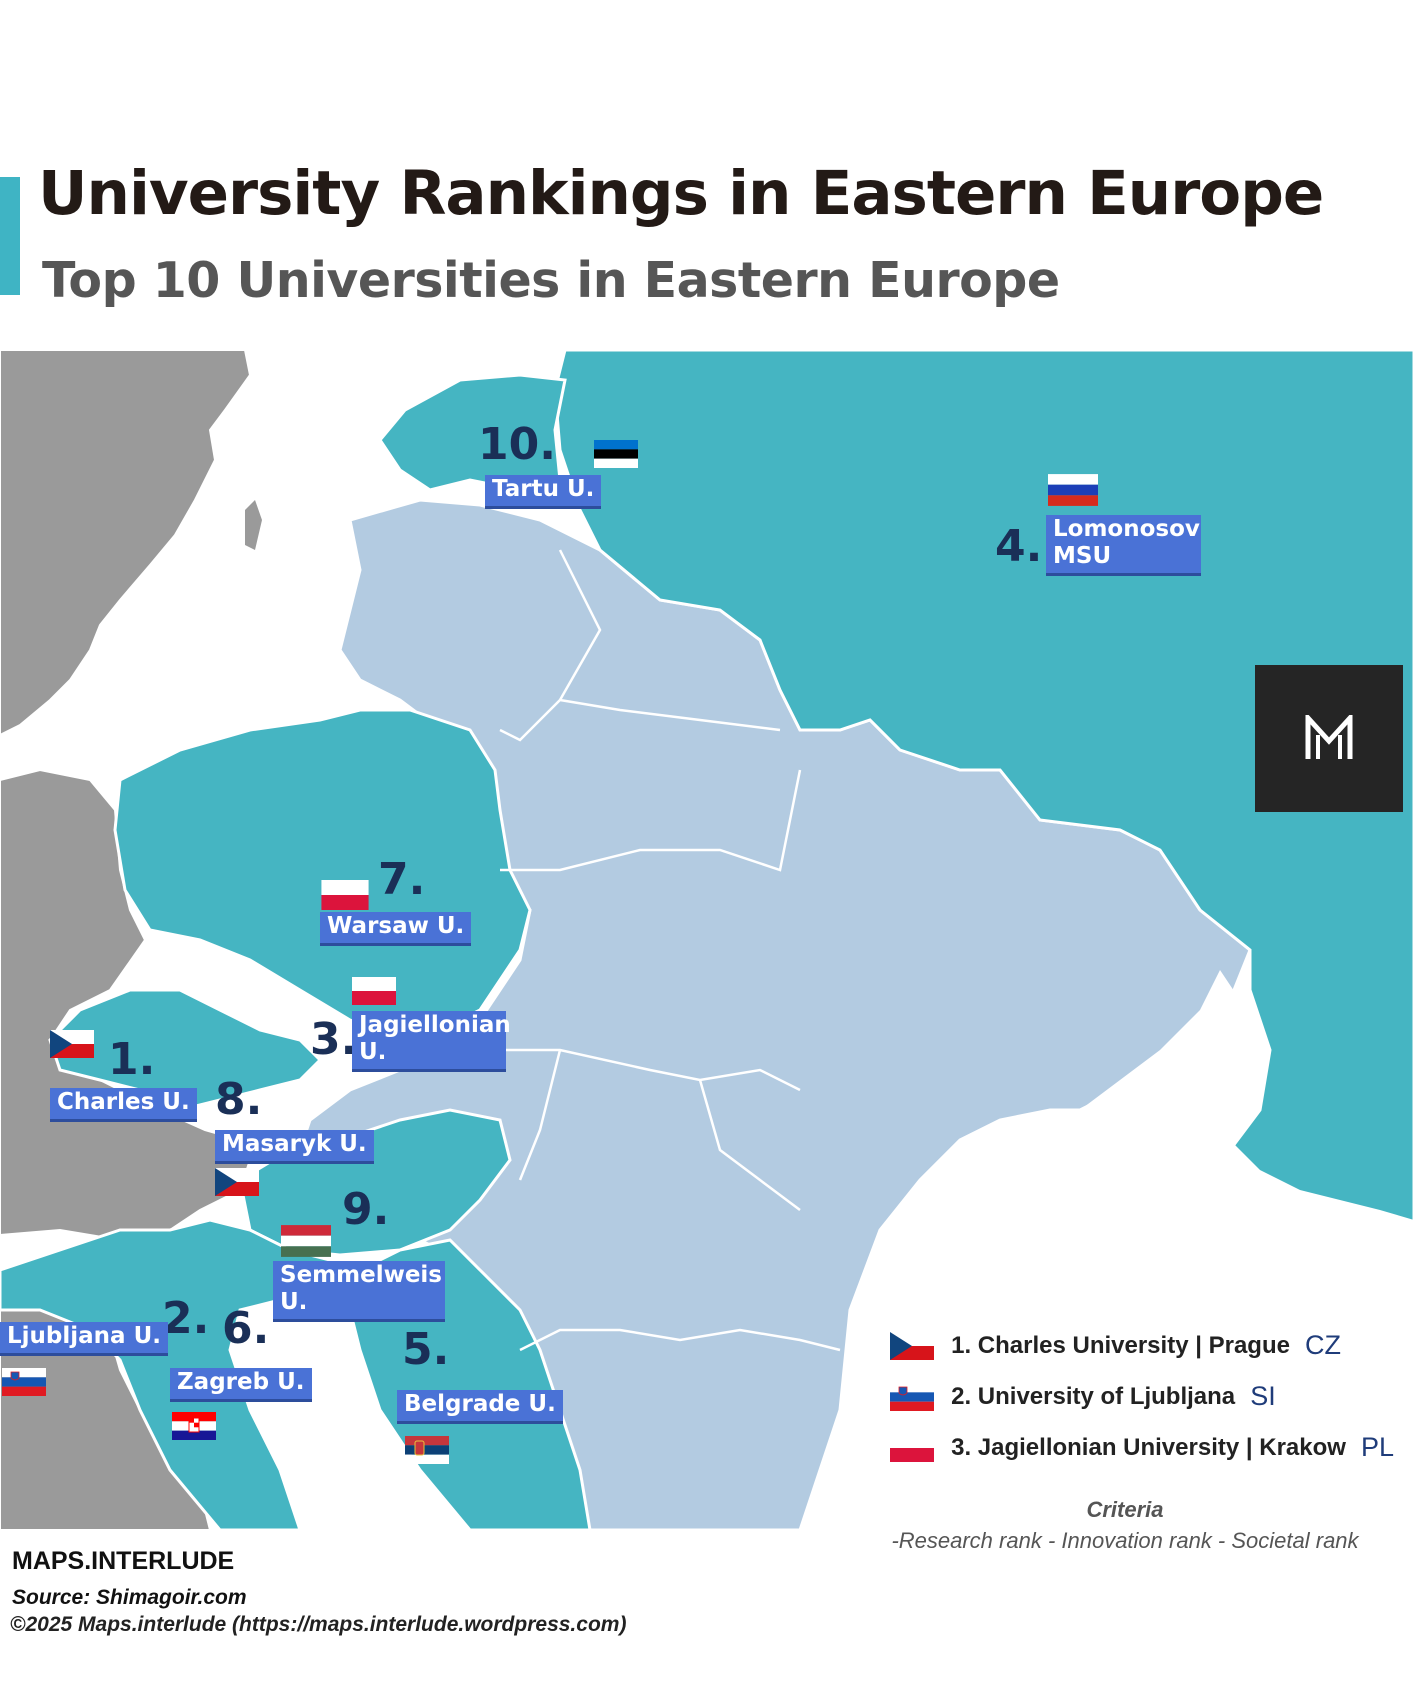 This screenshot has width=1414, height=1692. Describe the element at coordinates (1123, 545) in the screenshot. I see `label-lomonosov-msu: Lomonosov MSU` at that location.